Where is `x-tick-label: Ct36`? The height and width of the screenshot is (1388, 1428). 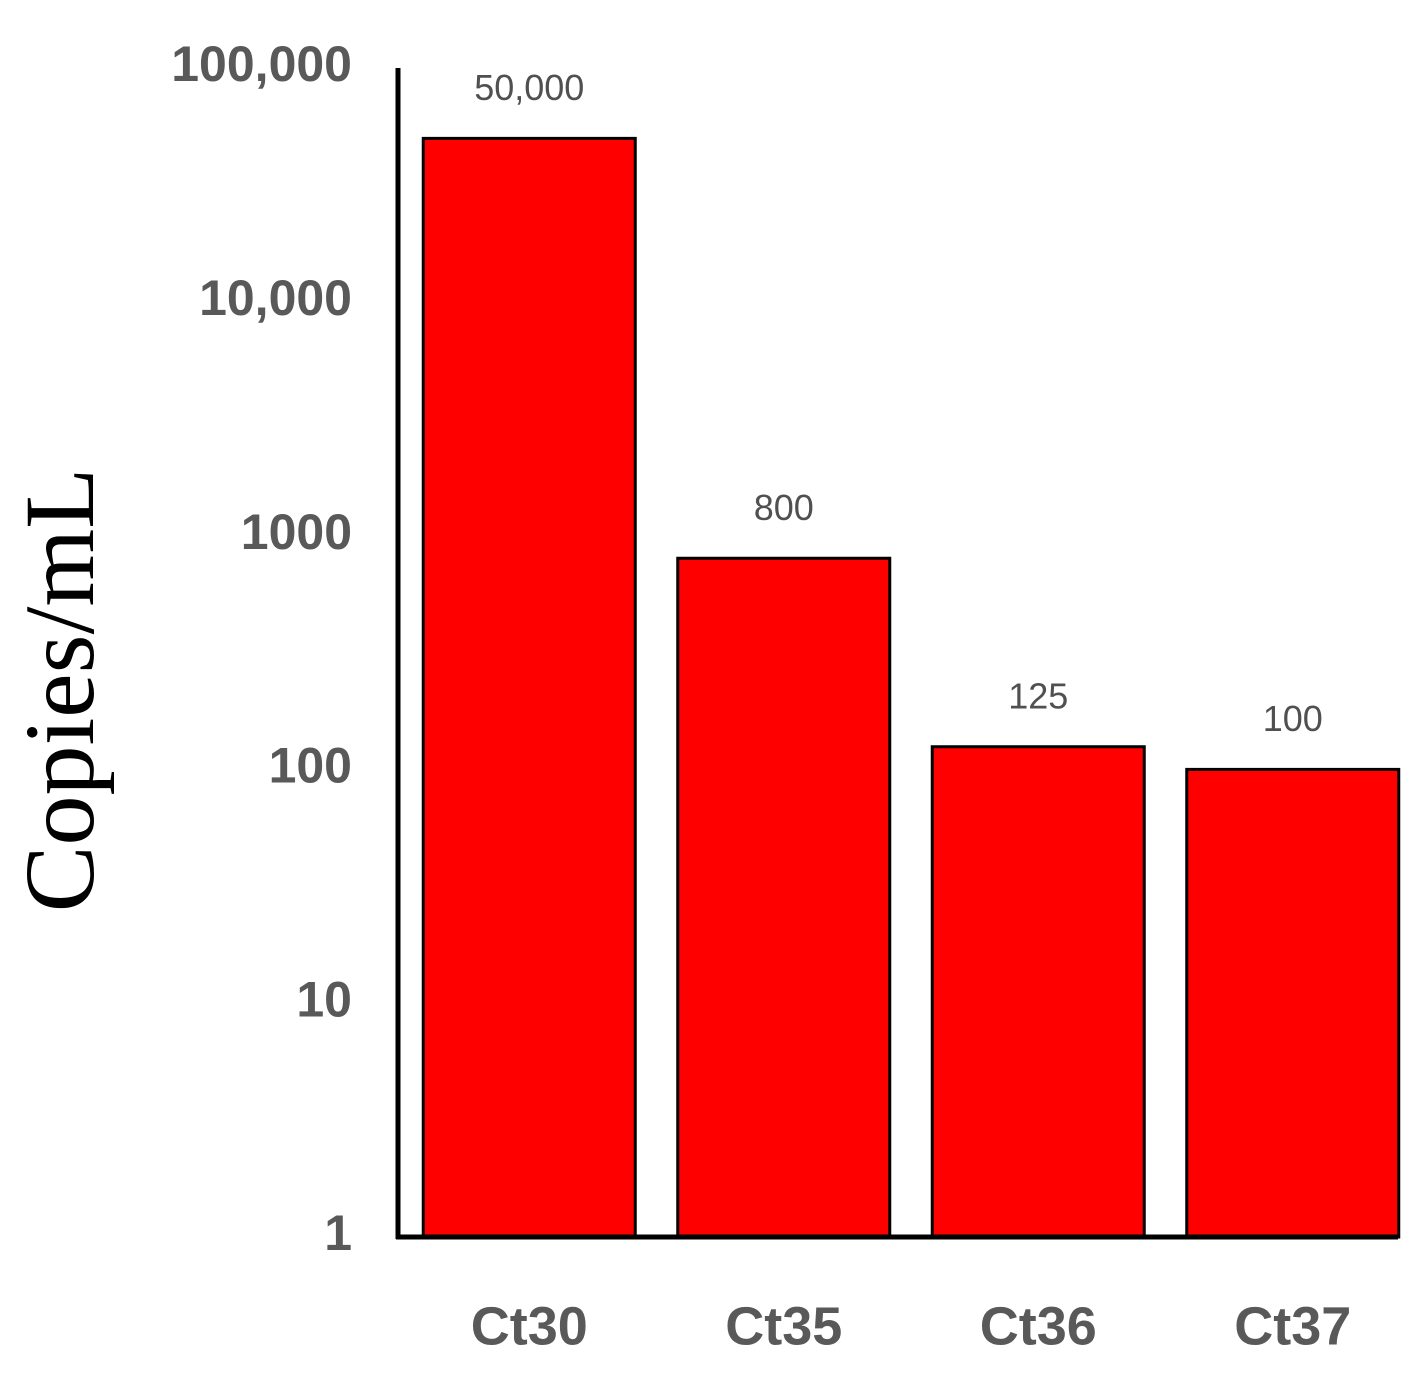 x-tick-label: Ct36 is located at coordinates (1038, 1326).